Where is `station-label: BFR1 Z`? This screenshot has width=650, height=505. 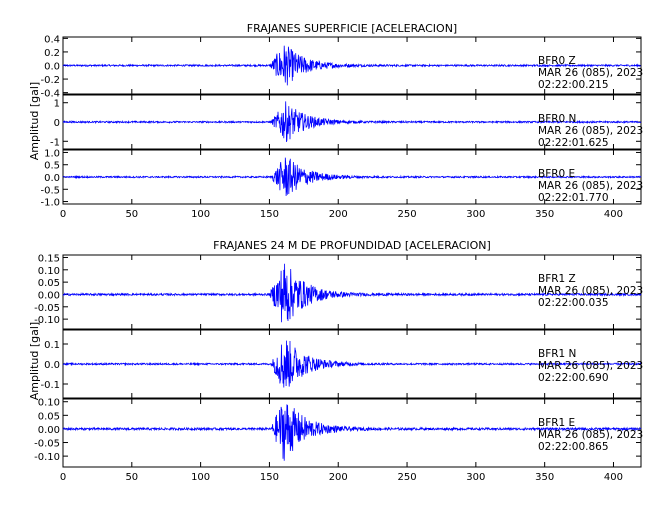
station-label: BFR1 Z is located at coordinates (557, 279).